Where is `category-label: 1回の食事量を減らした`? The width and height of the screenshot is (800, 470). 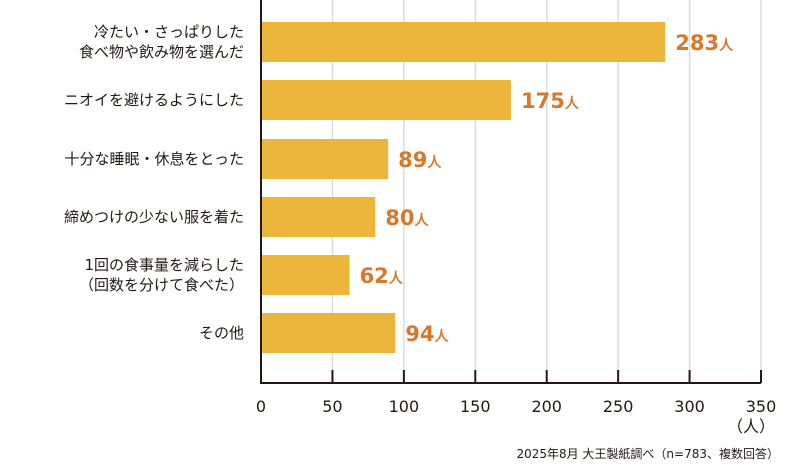
category-label: 1回の食事量を減らした is located at coordinates (164, 265).